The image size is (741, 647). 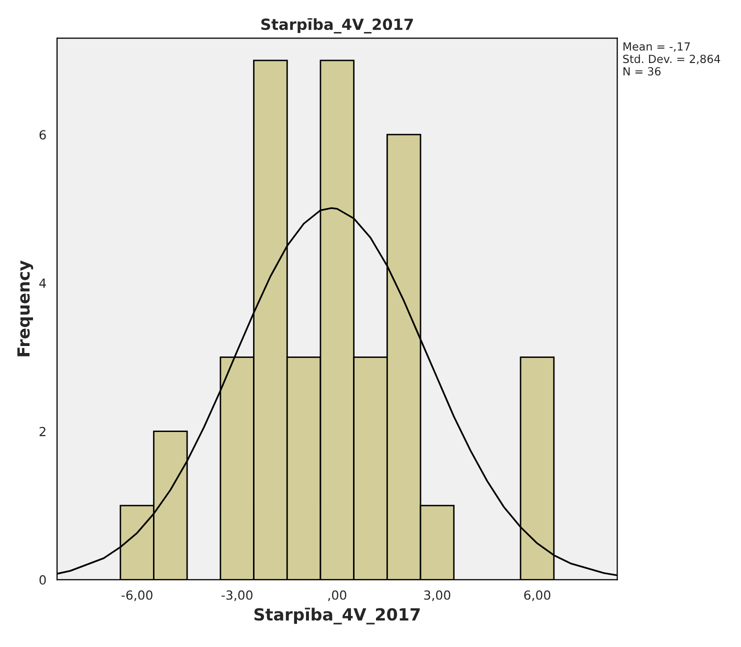 I want to click on x-tick-label: ,00, so click(x=337, y=596).